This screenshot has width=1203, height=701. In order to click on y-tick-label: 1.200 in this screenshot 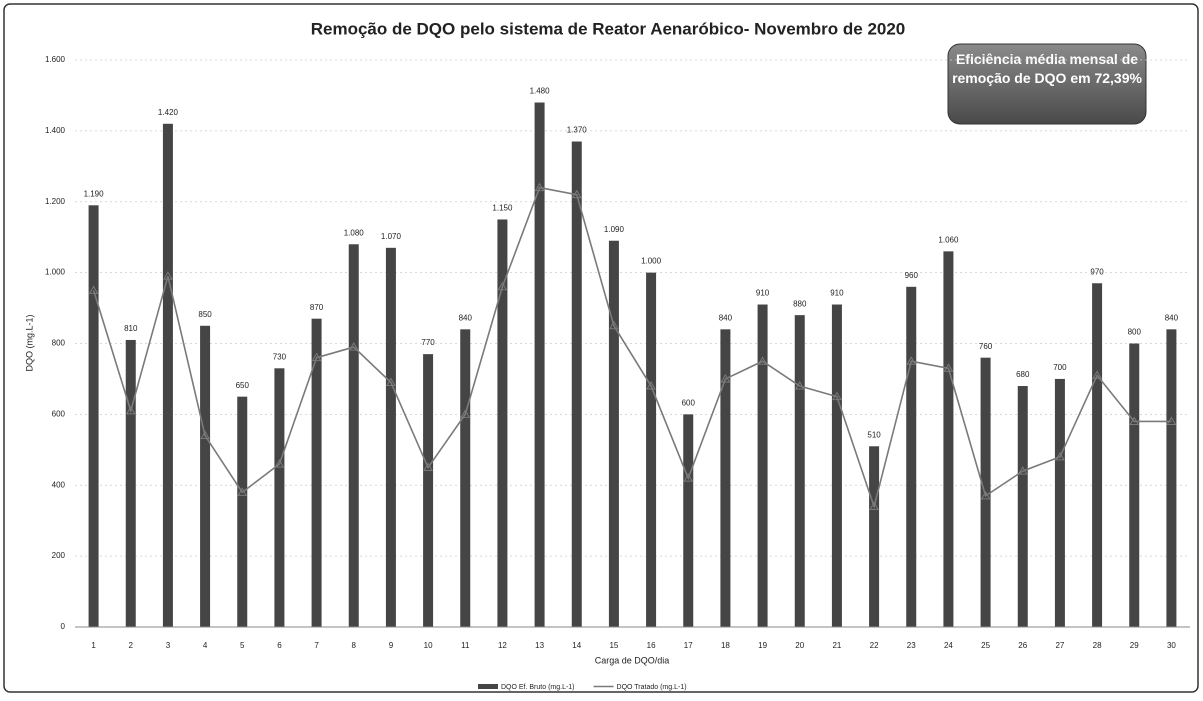, I will do `click(55, 201)`.